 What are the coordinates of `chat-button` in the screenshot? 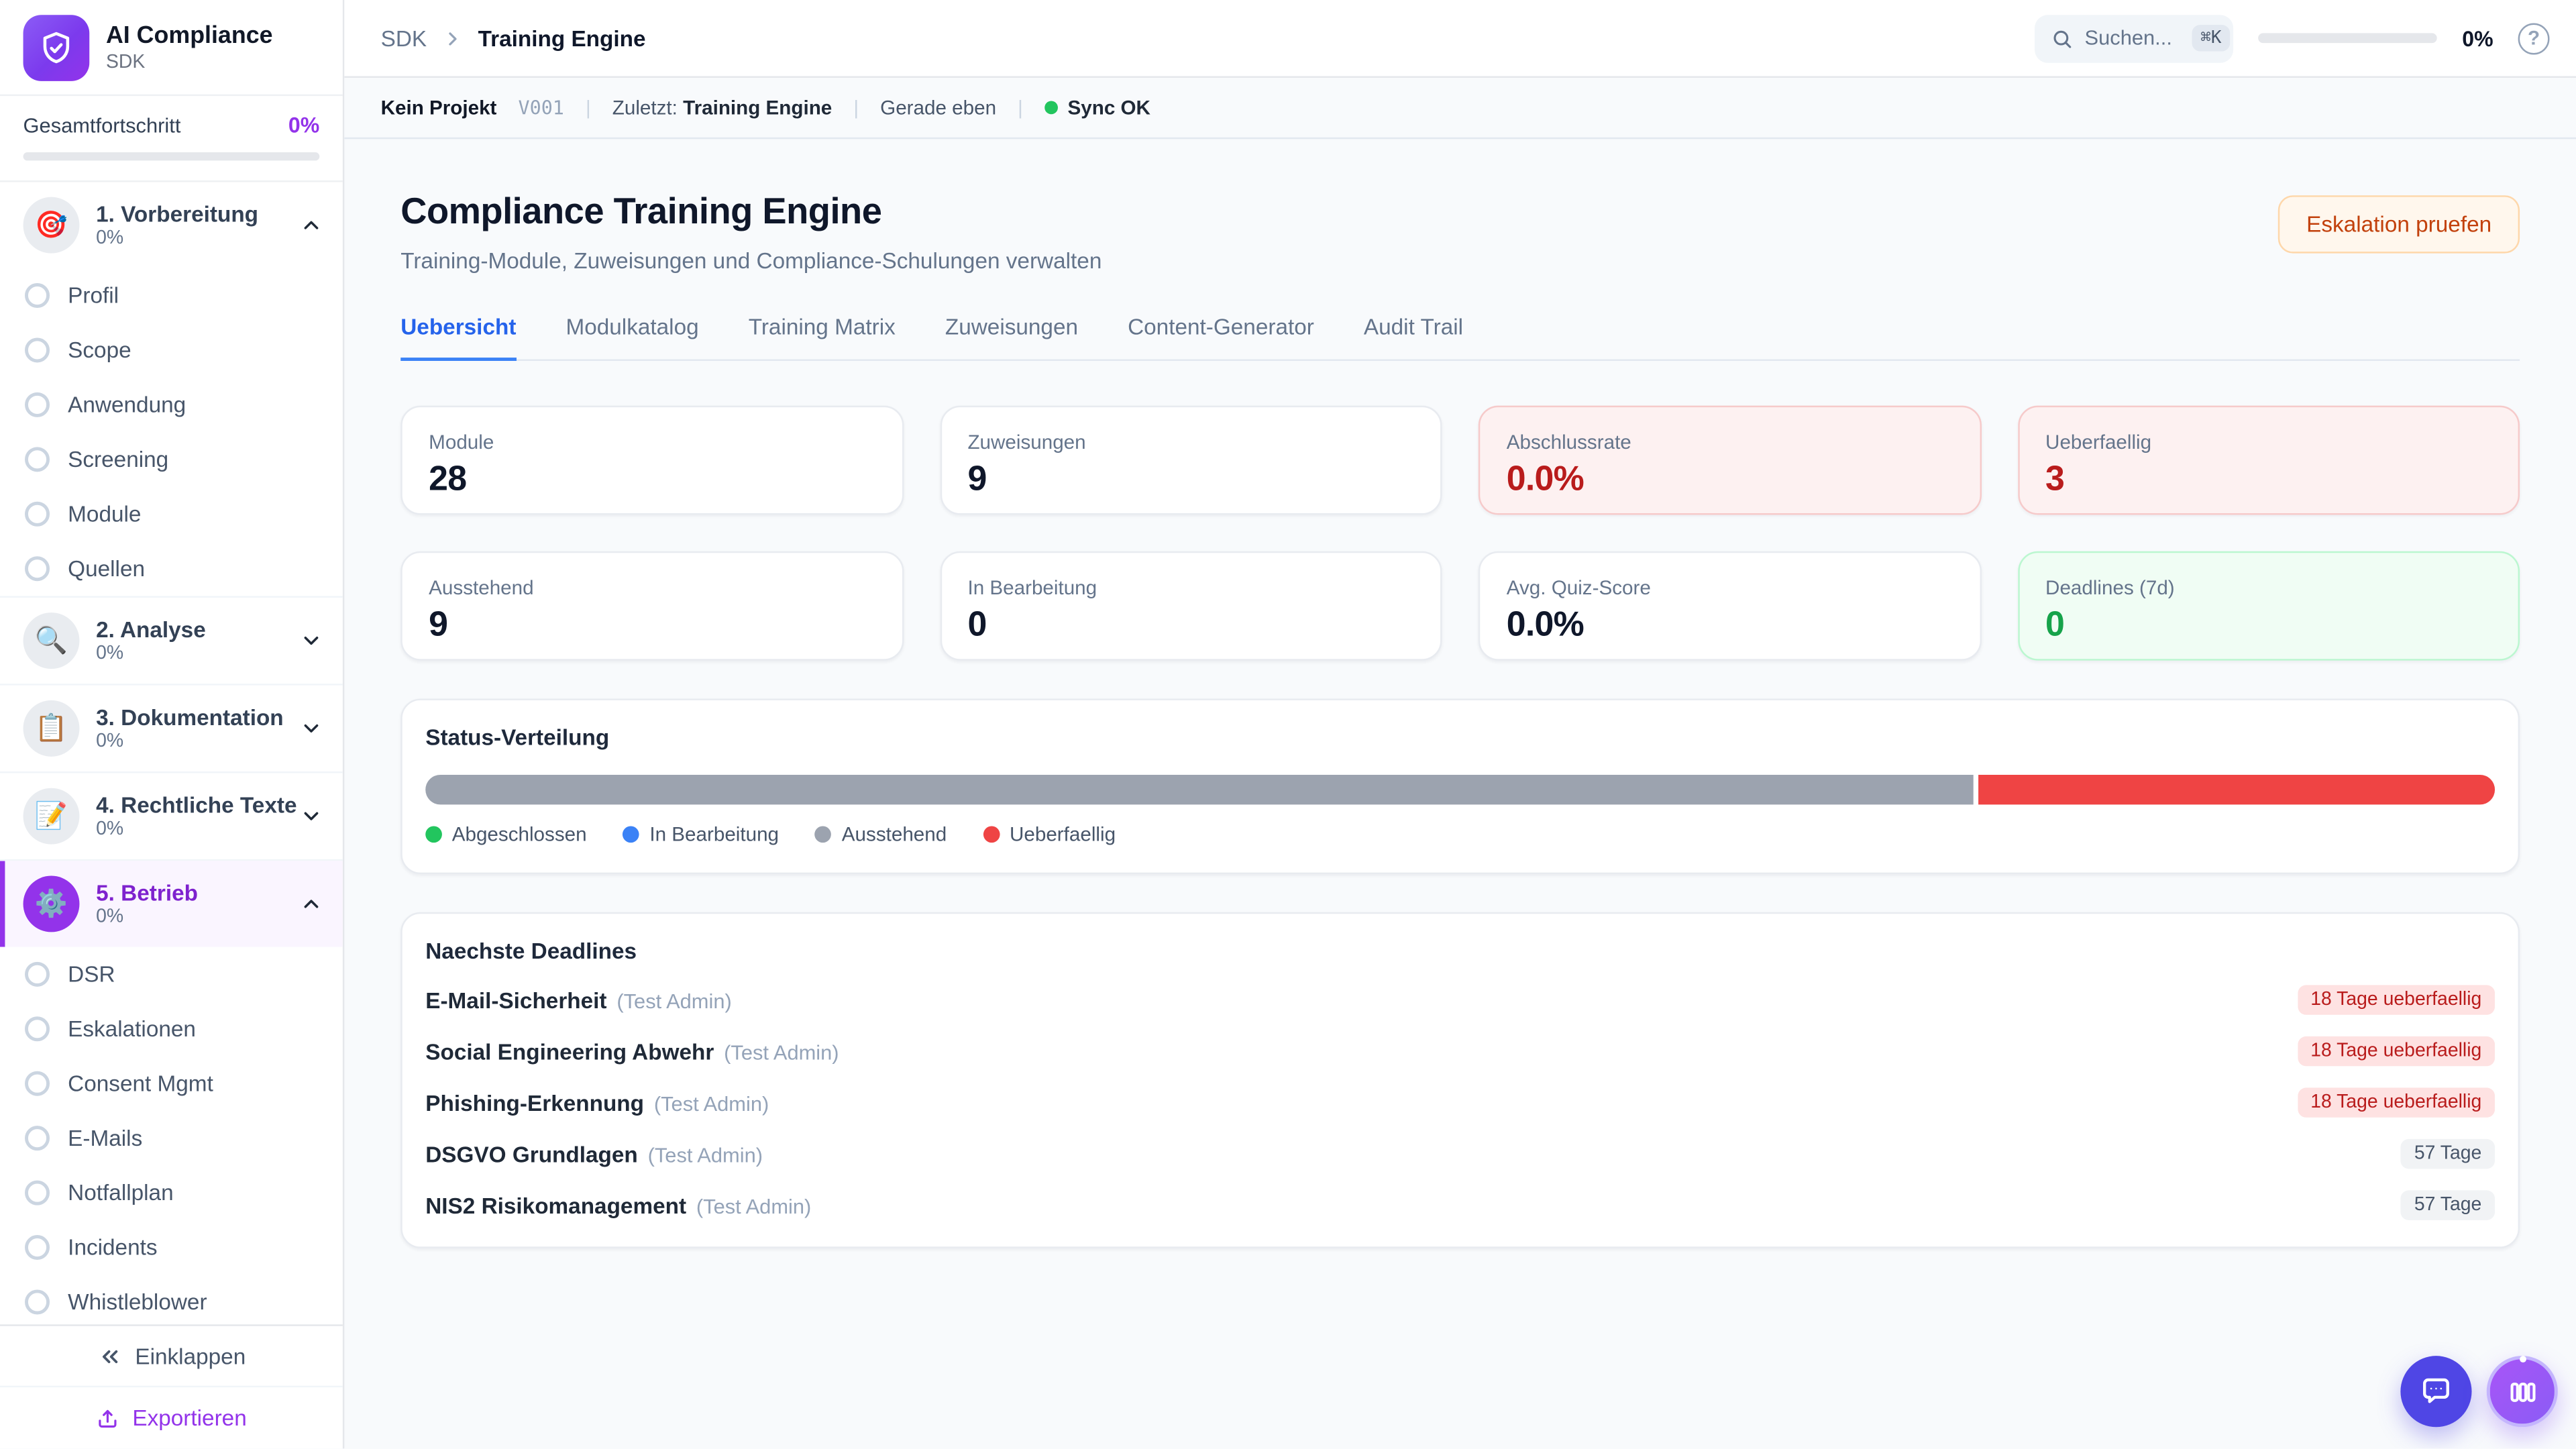 It's located at (2436, 1392).